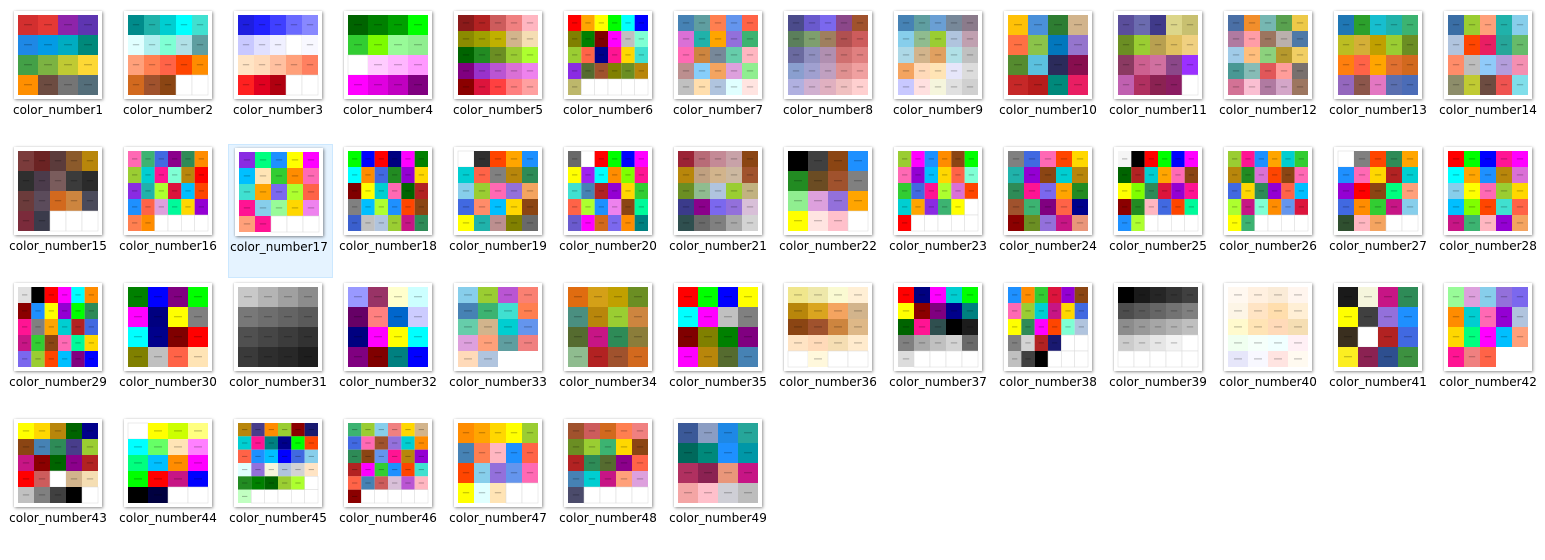  Describe the element at coordinates (1160, 211) in the screenshot. I see `file-item: color_number25` at that location.